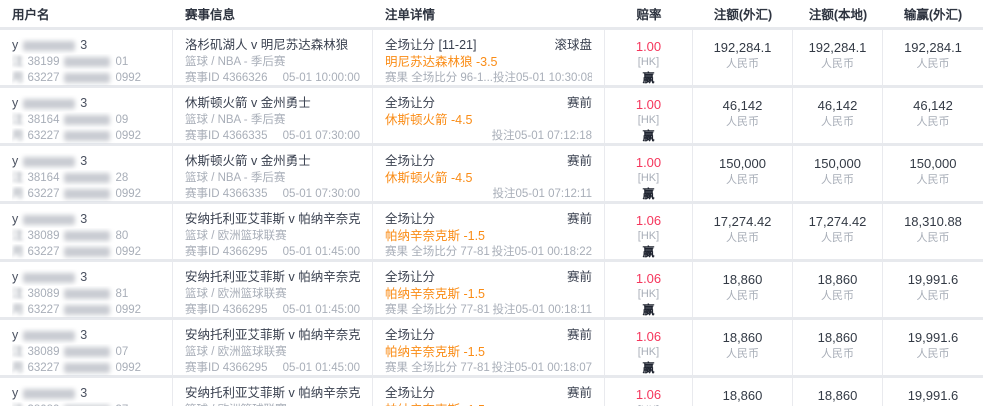 This screenshot has width=983, height=406. I want to click on bet-id-line: 注3808937, so click(86, 404).